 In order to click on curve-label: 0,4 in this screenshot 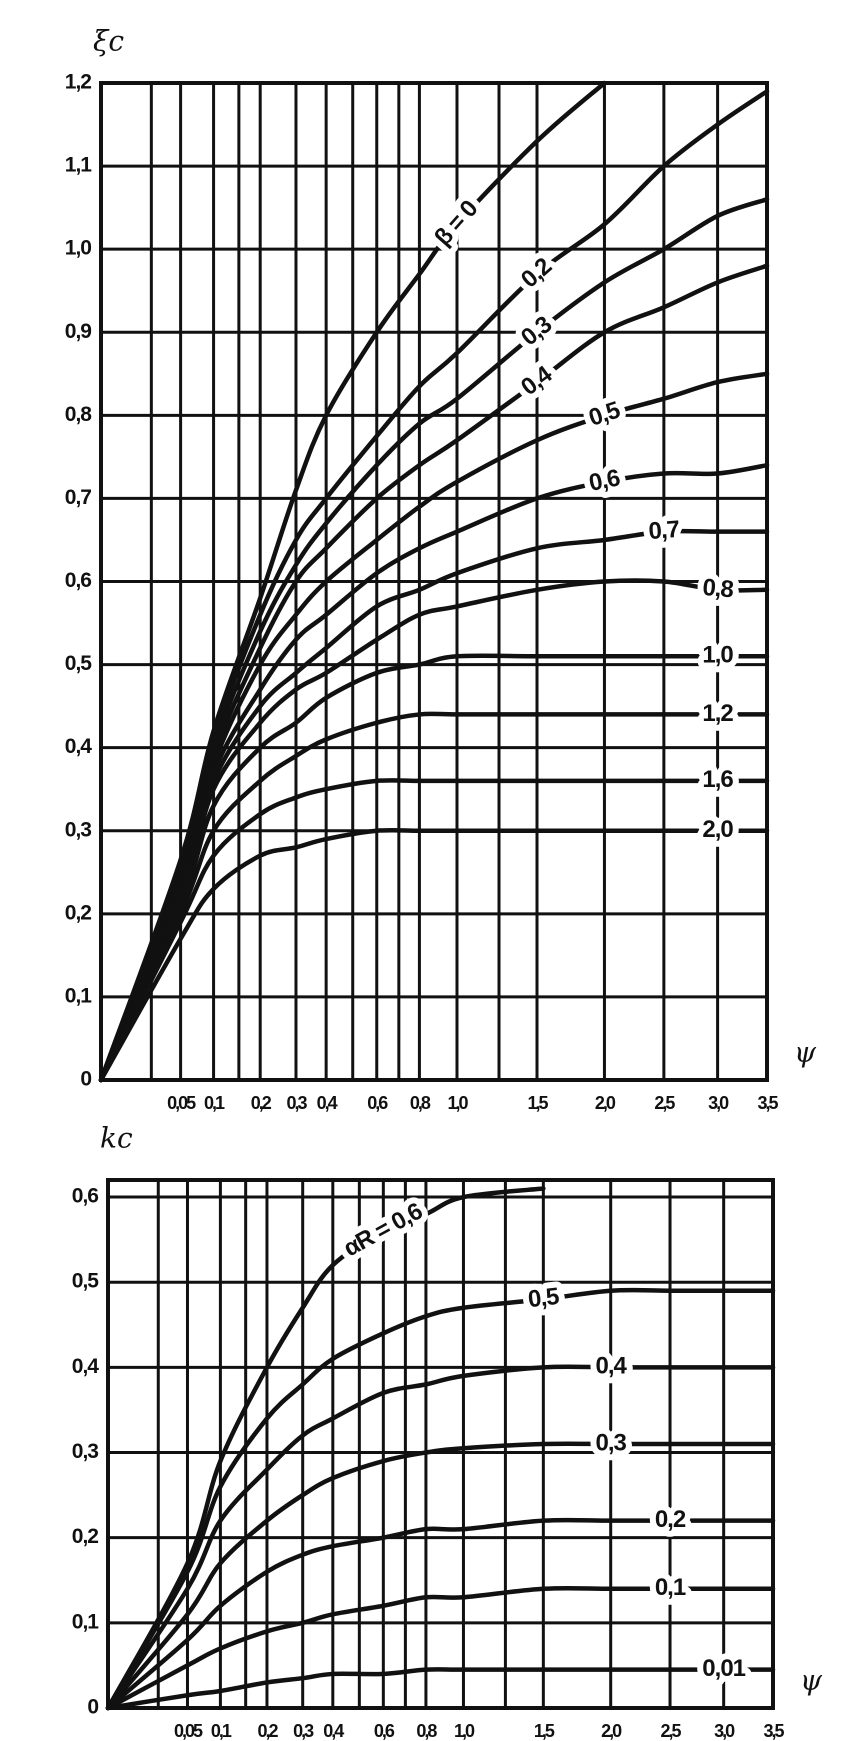, I will do `click(612, 1366)`.